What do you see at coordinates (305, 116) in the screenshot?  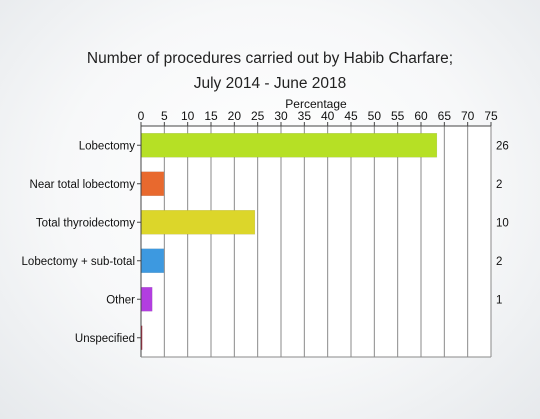 I see `x-tick-label: 35` at bounding box center [305, 116].